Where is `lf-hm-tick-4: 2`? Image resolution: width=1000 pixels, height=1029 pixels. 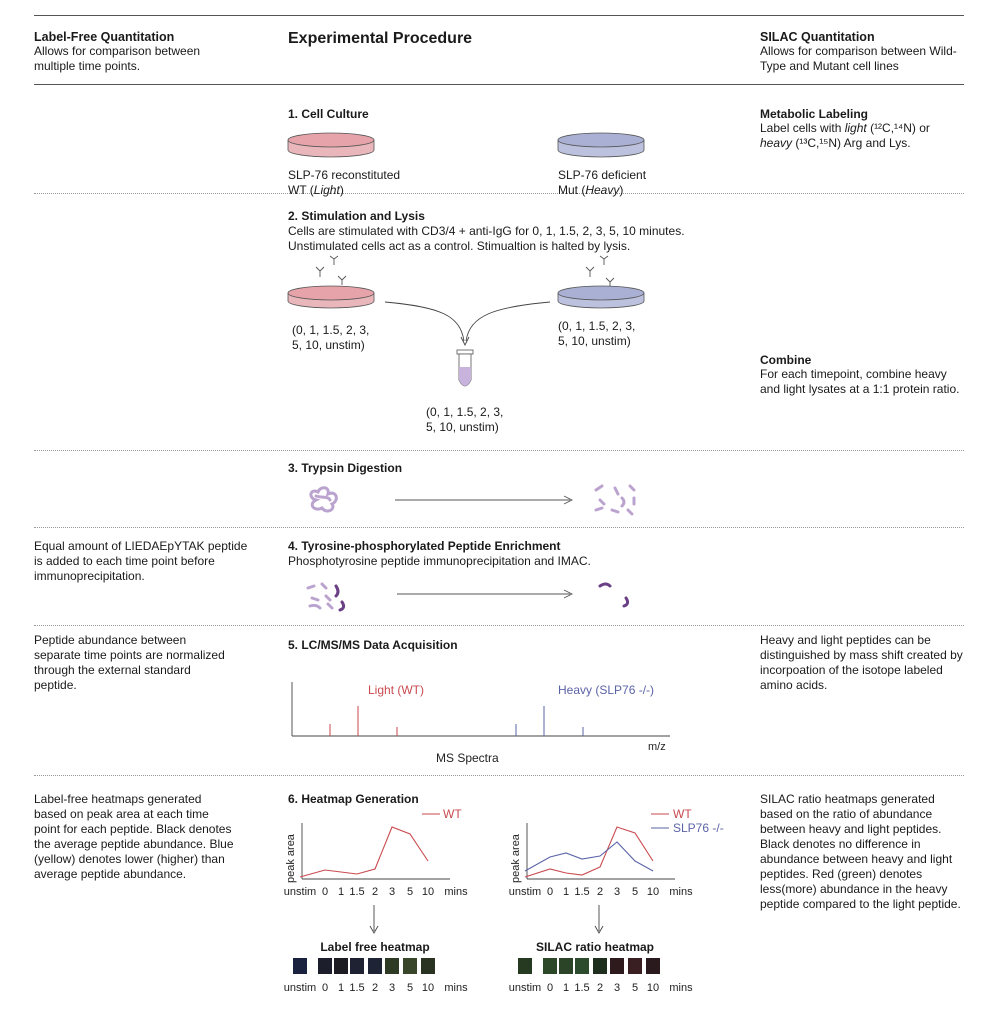 lf-hm-tick-4: 2 is located at coordinates (375, 988).